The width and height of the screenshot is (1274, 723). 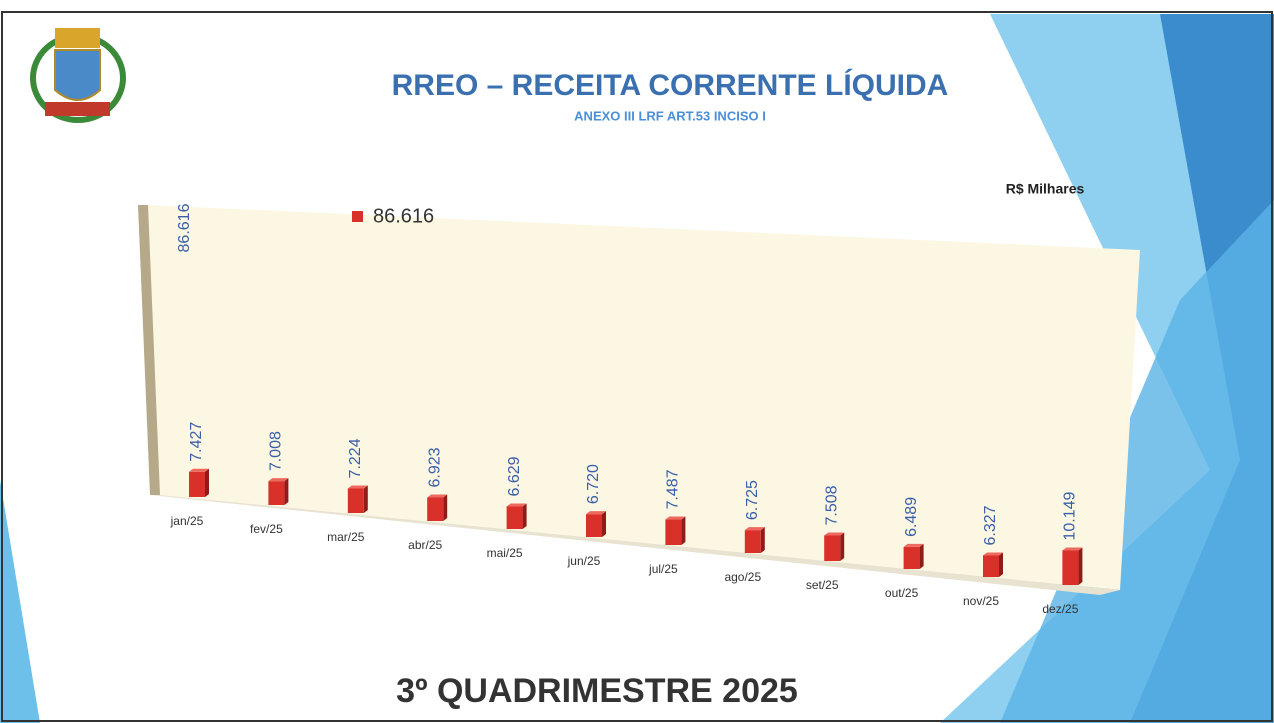 What do you see at coordinates (831, 505) in the screenshot?
I see `value-label: 7.508` at bounding box center [831, 505].